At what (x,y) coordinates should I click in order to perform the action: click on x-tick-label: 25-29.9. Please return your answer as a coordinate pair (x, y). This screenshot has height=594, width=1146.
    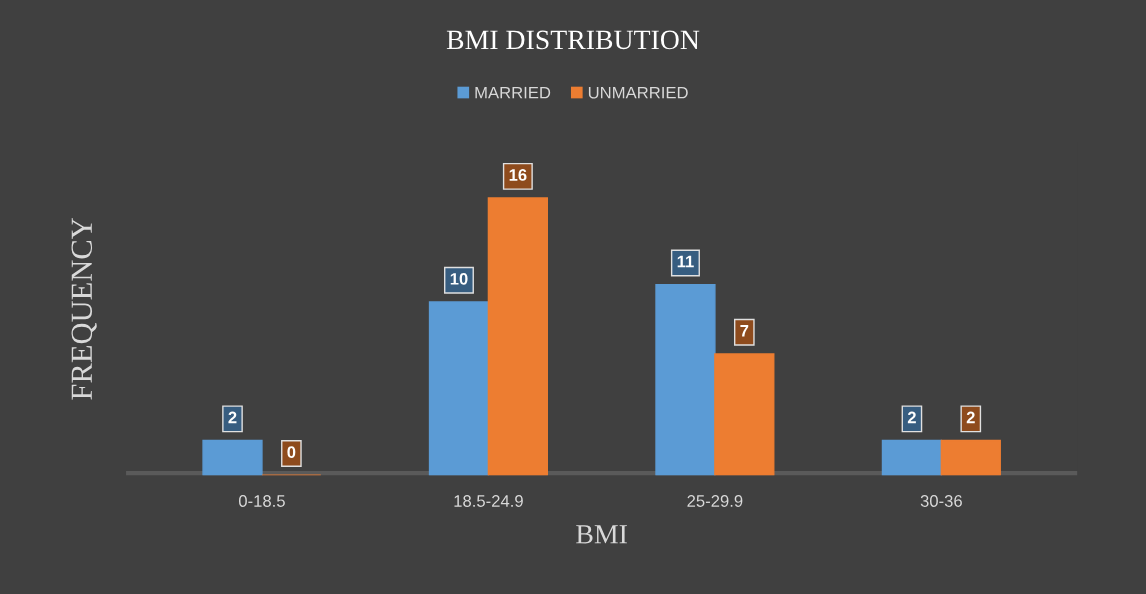
    Looking at the image, I should click on (715, 501).